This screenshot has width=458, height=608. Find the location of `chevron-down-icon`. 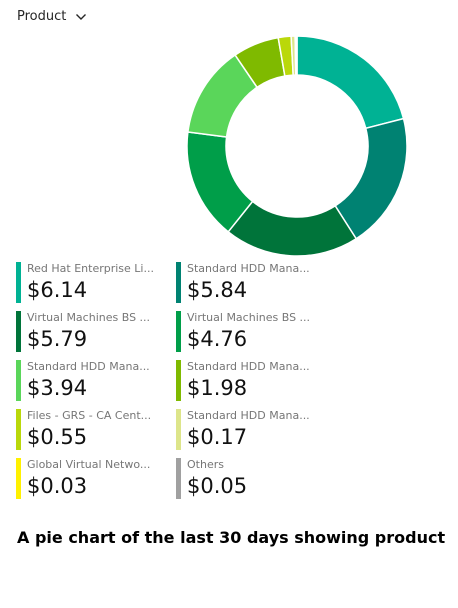

chevron-down-icon is located at coordinates (81, 16).